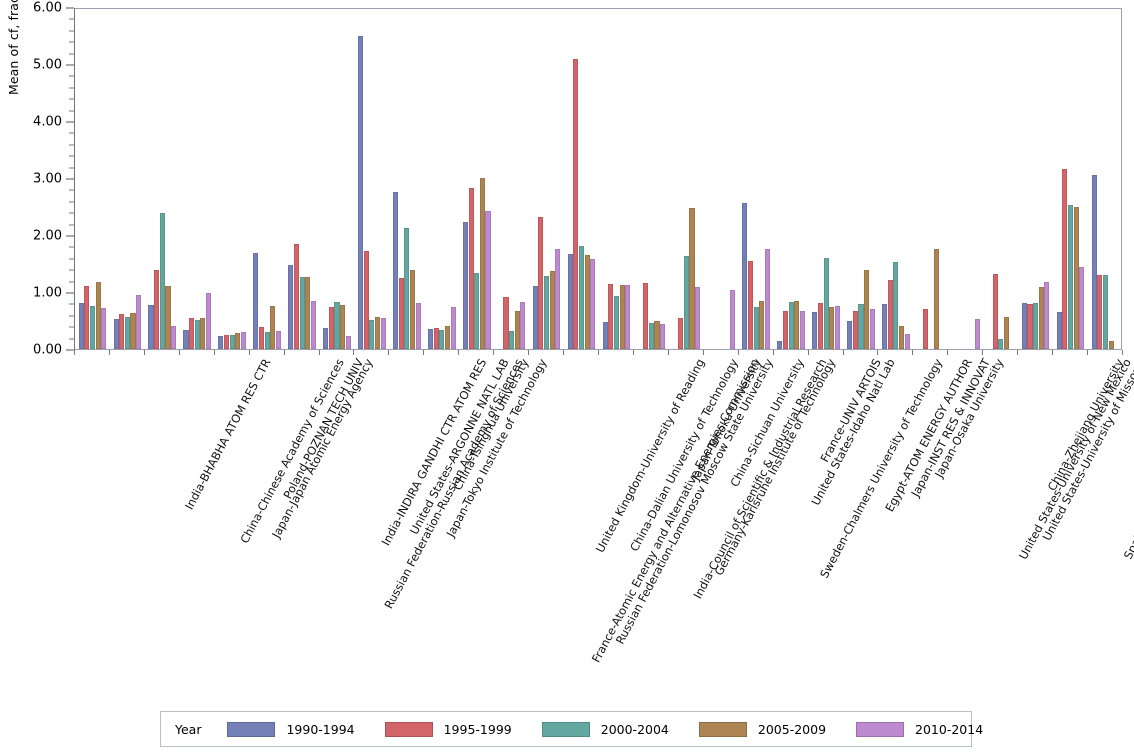 The width and height of the screenshot is (1134, 756). What do you see at coordinates (919, 729) in the screenshot?
I see `legend-item: 2010-2014` at bounding box center [919, 729].